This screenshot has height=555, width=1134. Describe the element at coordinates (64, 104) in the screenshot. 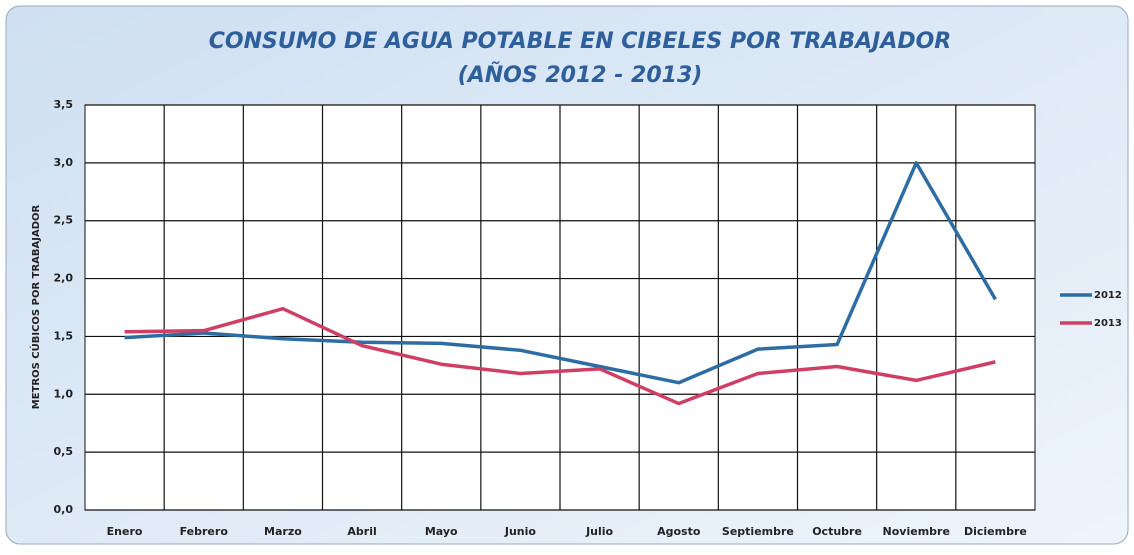

I see `y-tick-label: 3,5` at that location.